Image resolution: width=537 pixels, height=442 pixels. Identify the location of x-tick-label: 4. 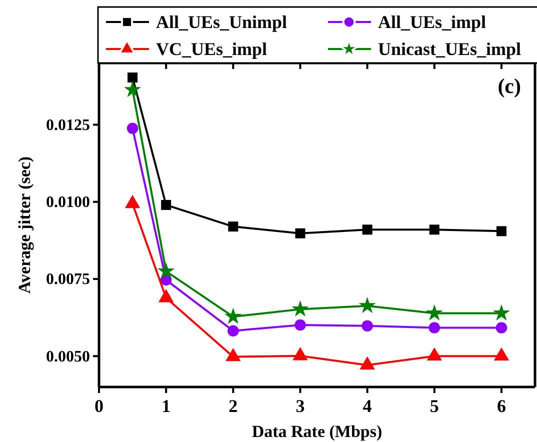
(367, 406).